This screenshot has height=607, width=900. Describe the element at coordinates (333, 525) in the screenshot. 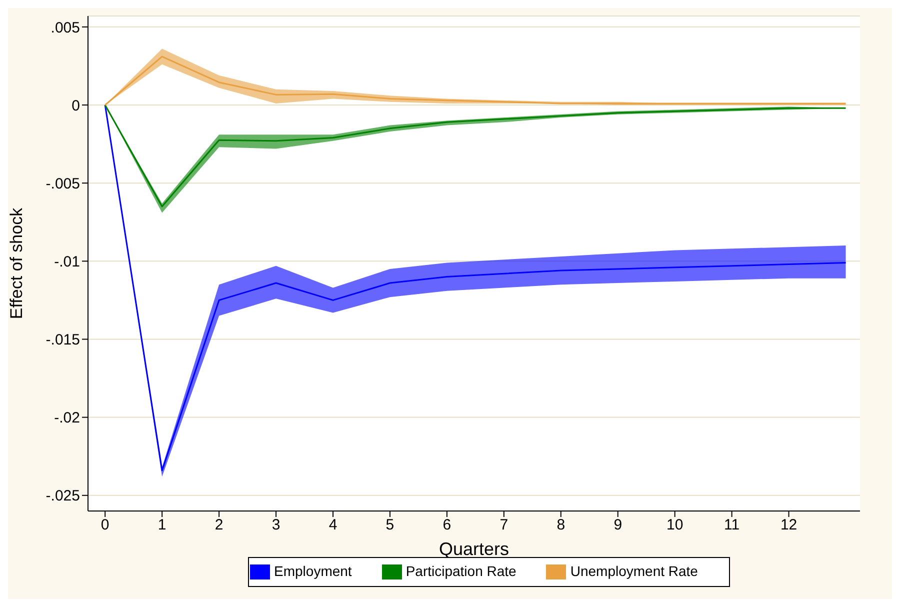

I see `x-tick-label: 4` at that location.